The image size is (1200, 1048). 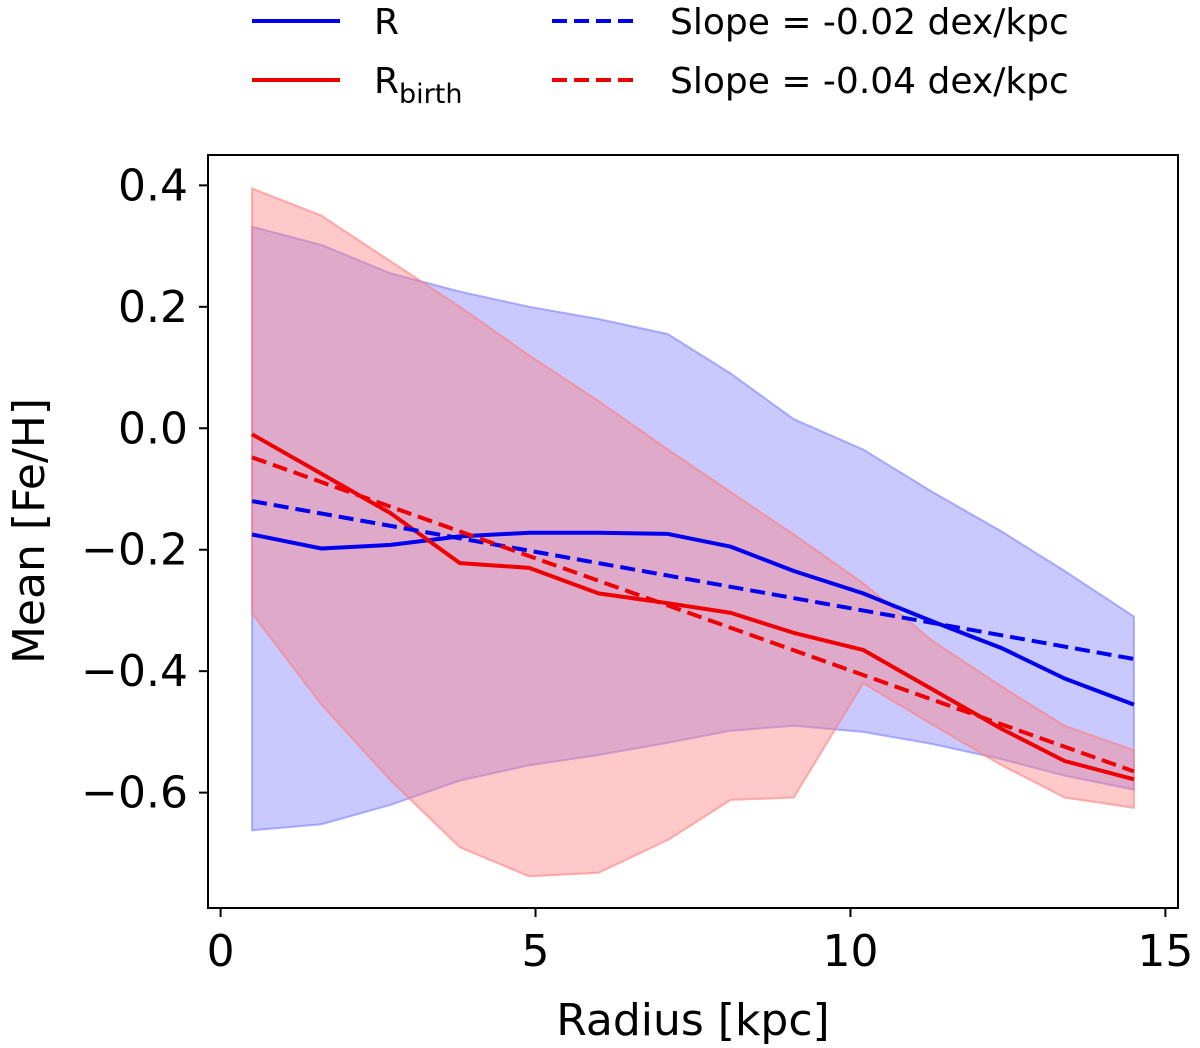 I want to click on x-axis-label: Radius [kpc], so click(x=692, y=1020).